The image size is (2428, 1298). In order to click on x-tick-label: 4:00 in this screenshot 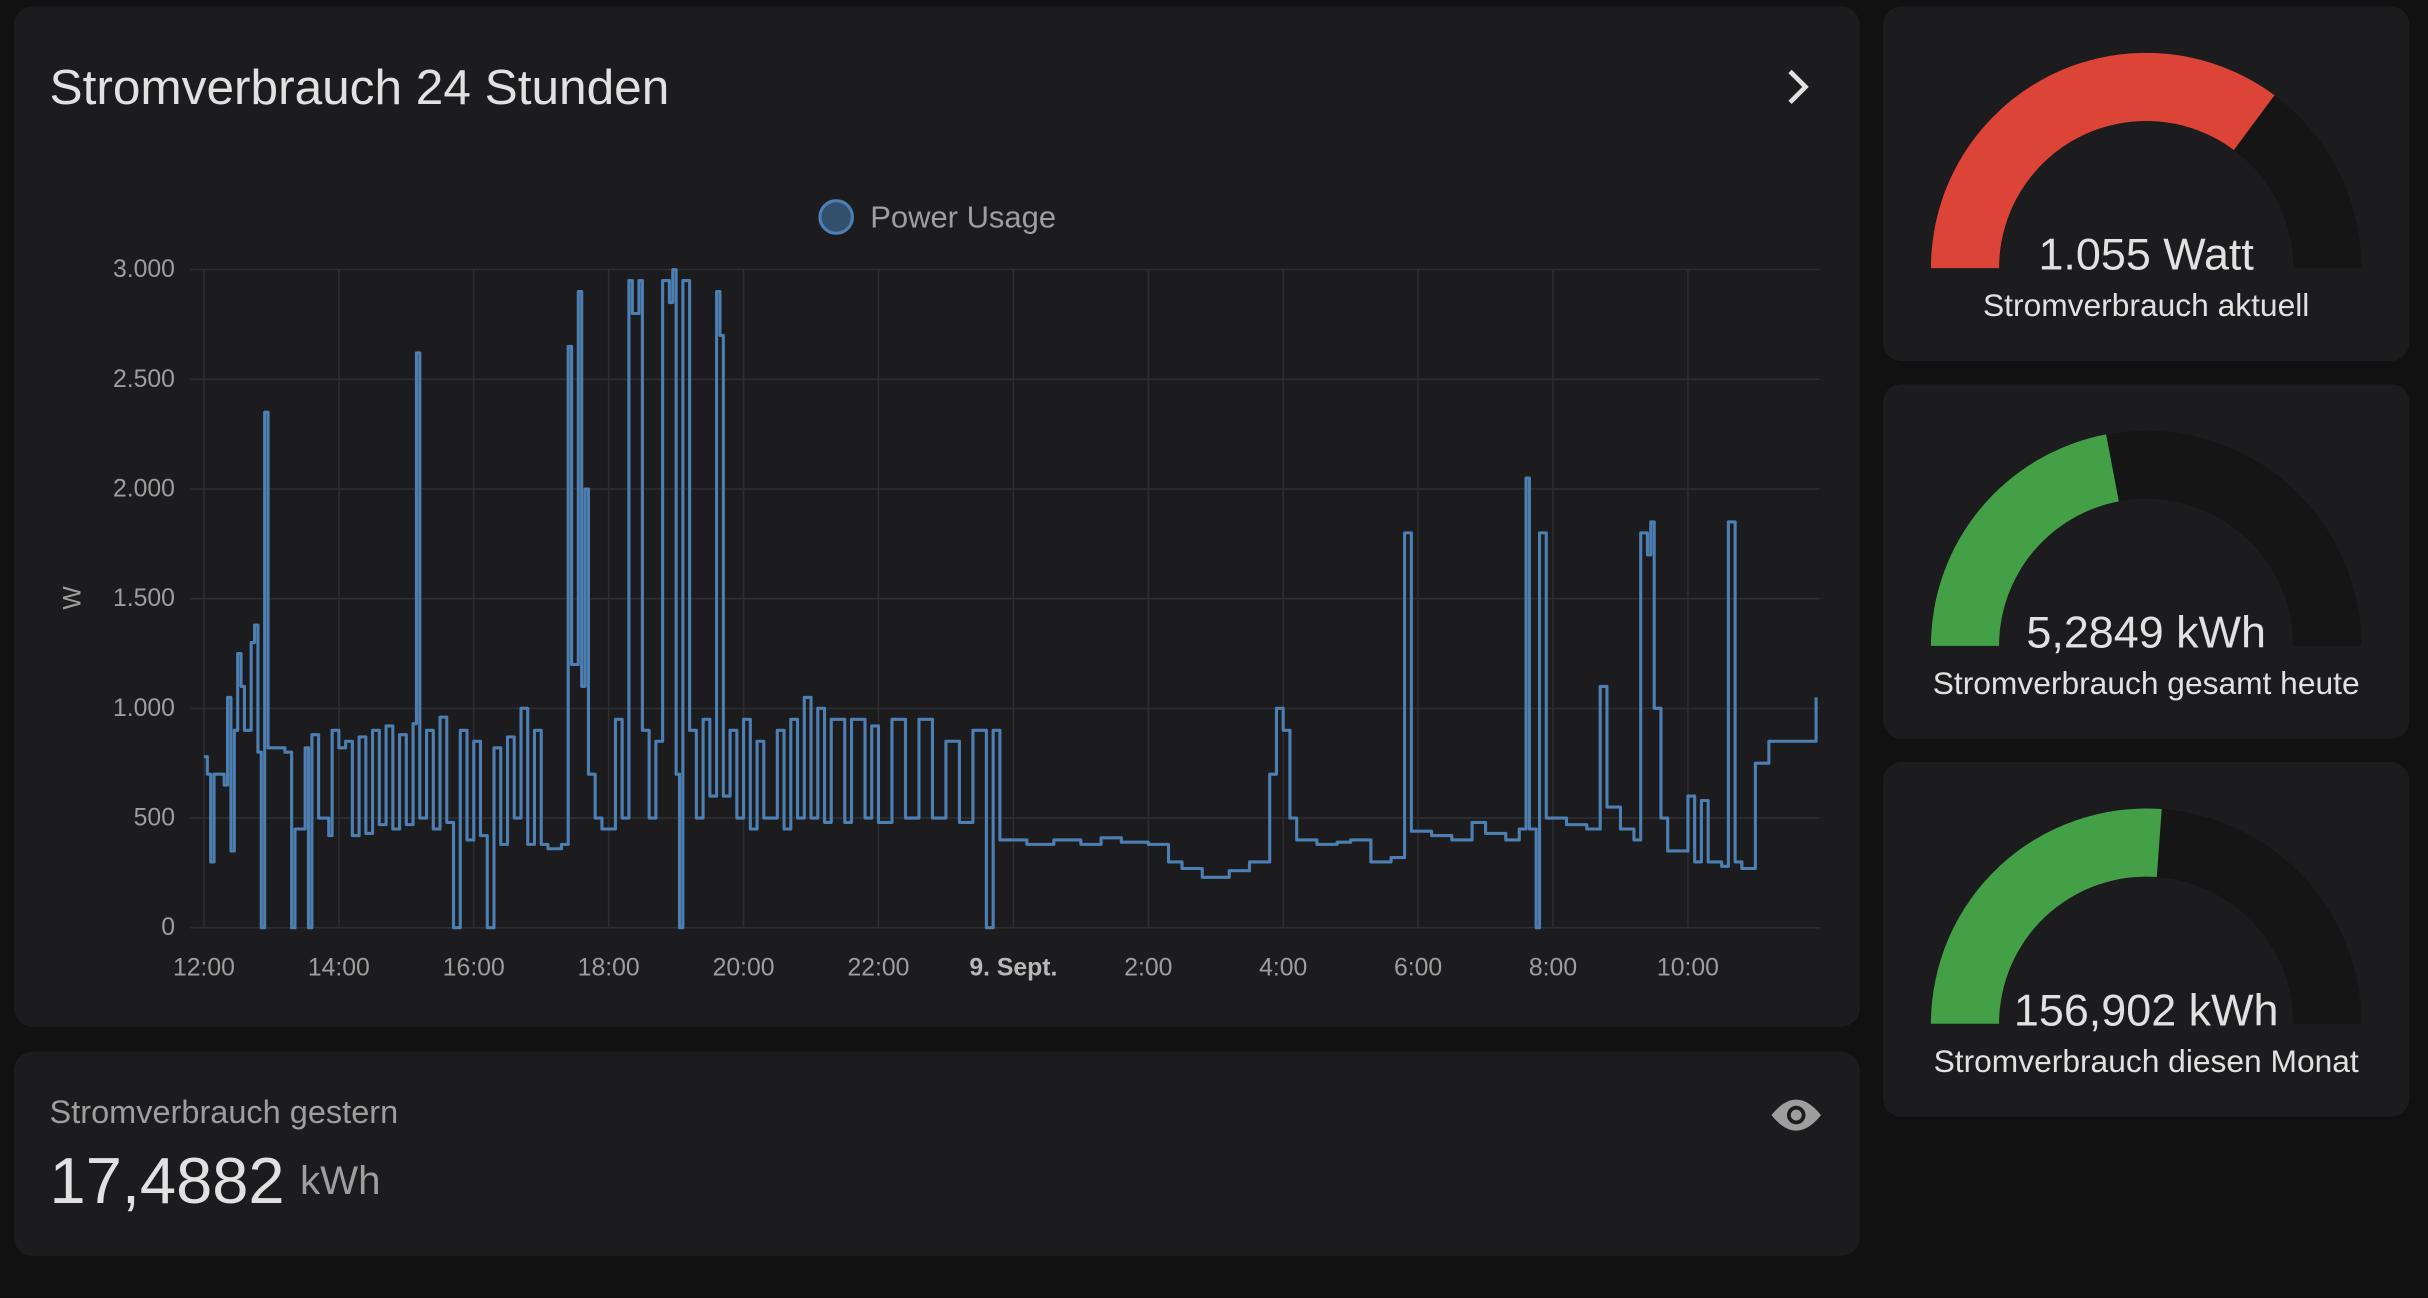, I will do `click(1283, 967)`.